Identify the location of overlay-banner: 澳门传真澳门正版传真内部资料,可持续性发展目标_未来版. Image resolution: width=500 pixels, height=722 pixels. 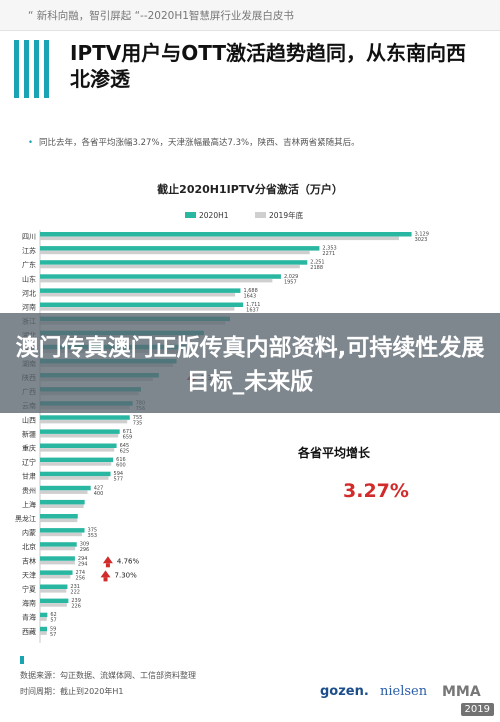
(250, 363).